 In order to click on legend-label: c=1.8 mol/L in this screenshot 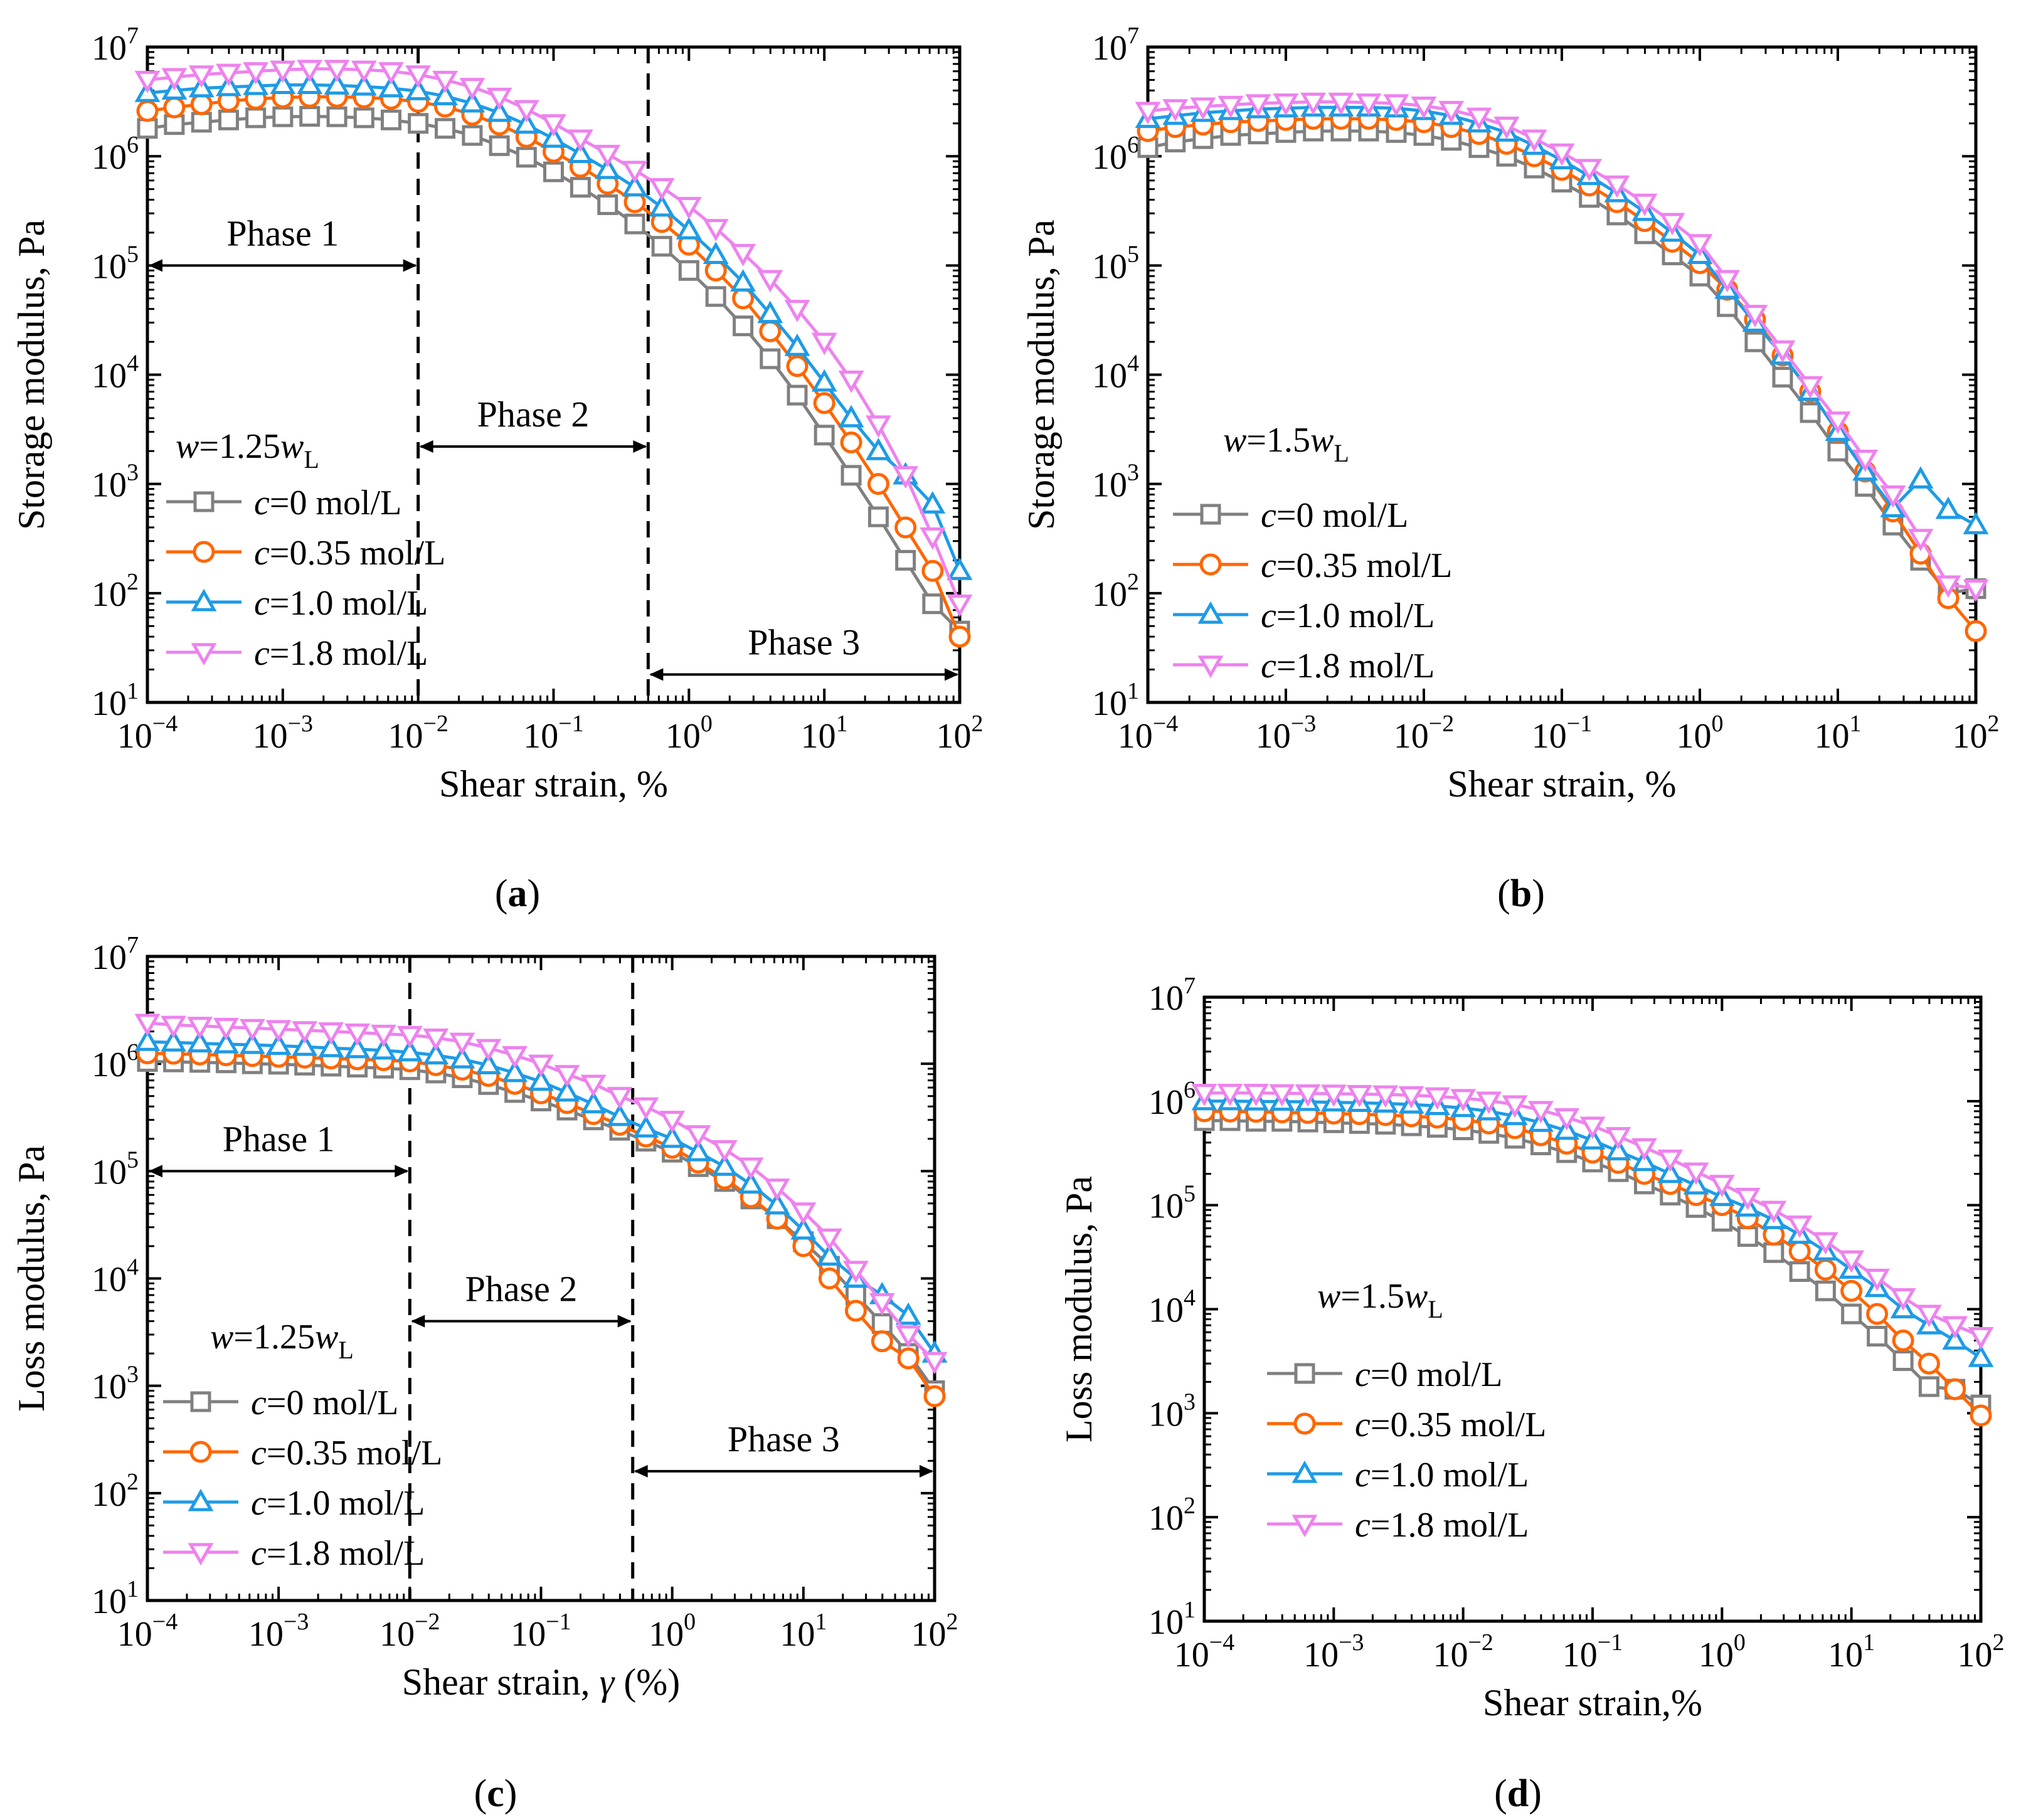, I will do `click(338, 1553)`.